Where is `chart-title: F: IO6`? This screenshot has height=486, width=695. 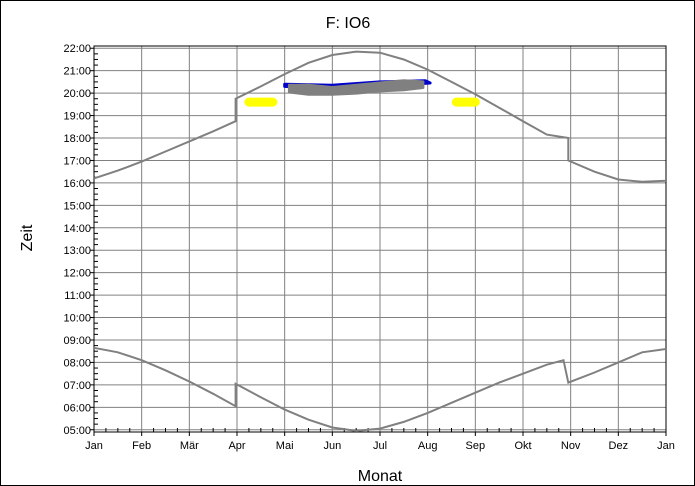
chart-title: F: IO6 is located at coordinates (348, 23).